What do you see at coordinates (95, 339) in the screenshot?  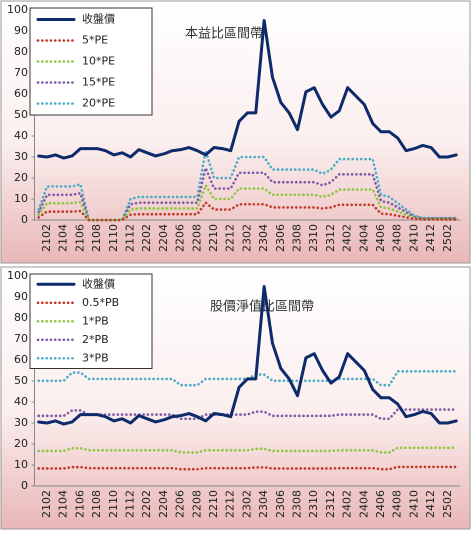 I see `legend-label: 2*PB` at bounding box center [95, 339].